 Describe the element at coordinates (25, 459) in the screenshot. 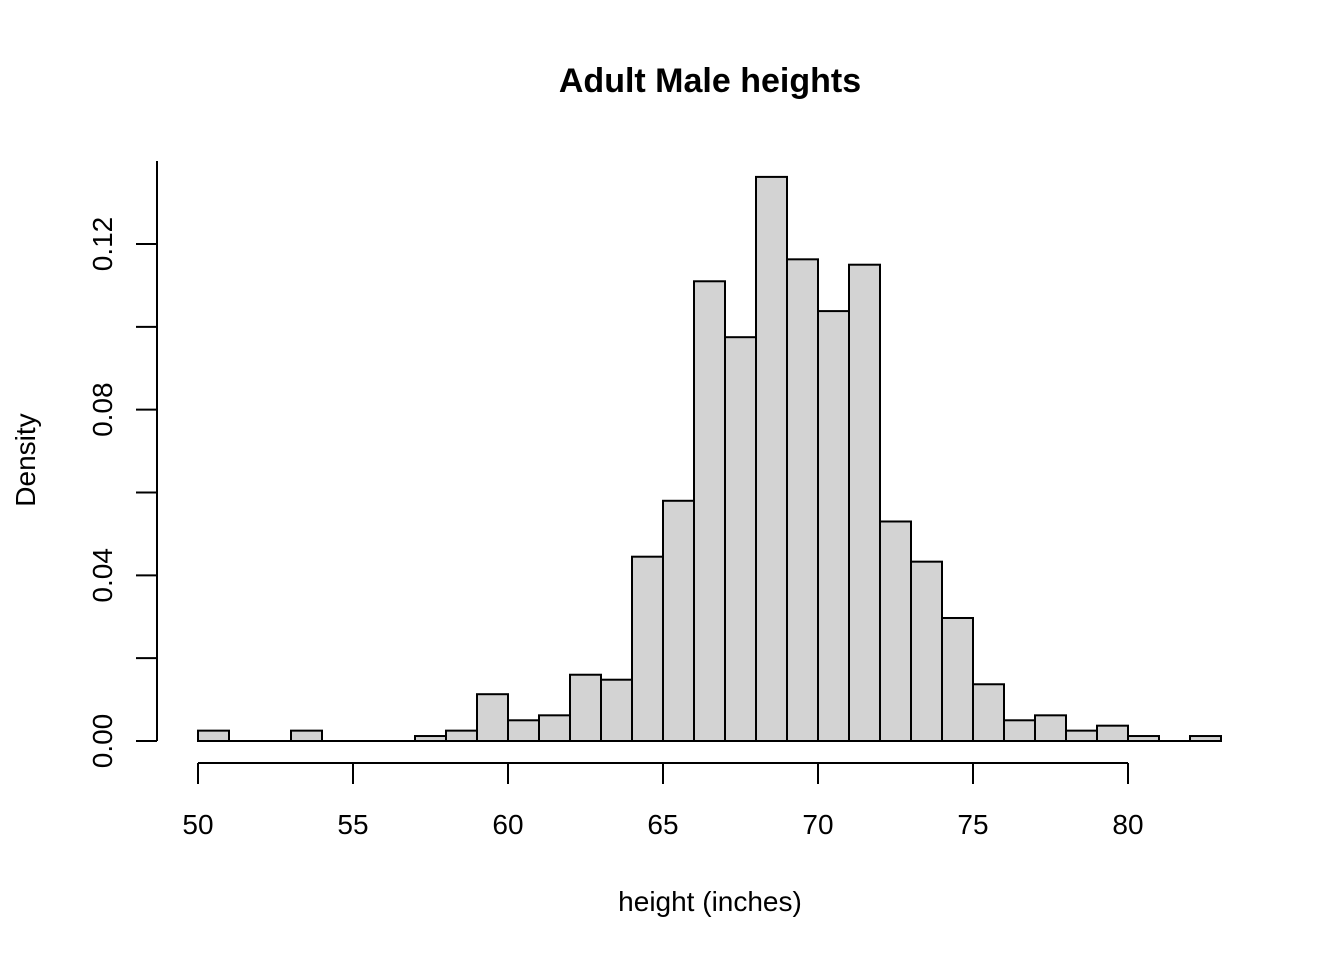

I see `y-axis-label: Density` at that location.